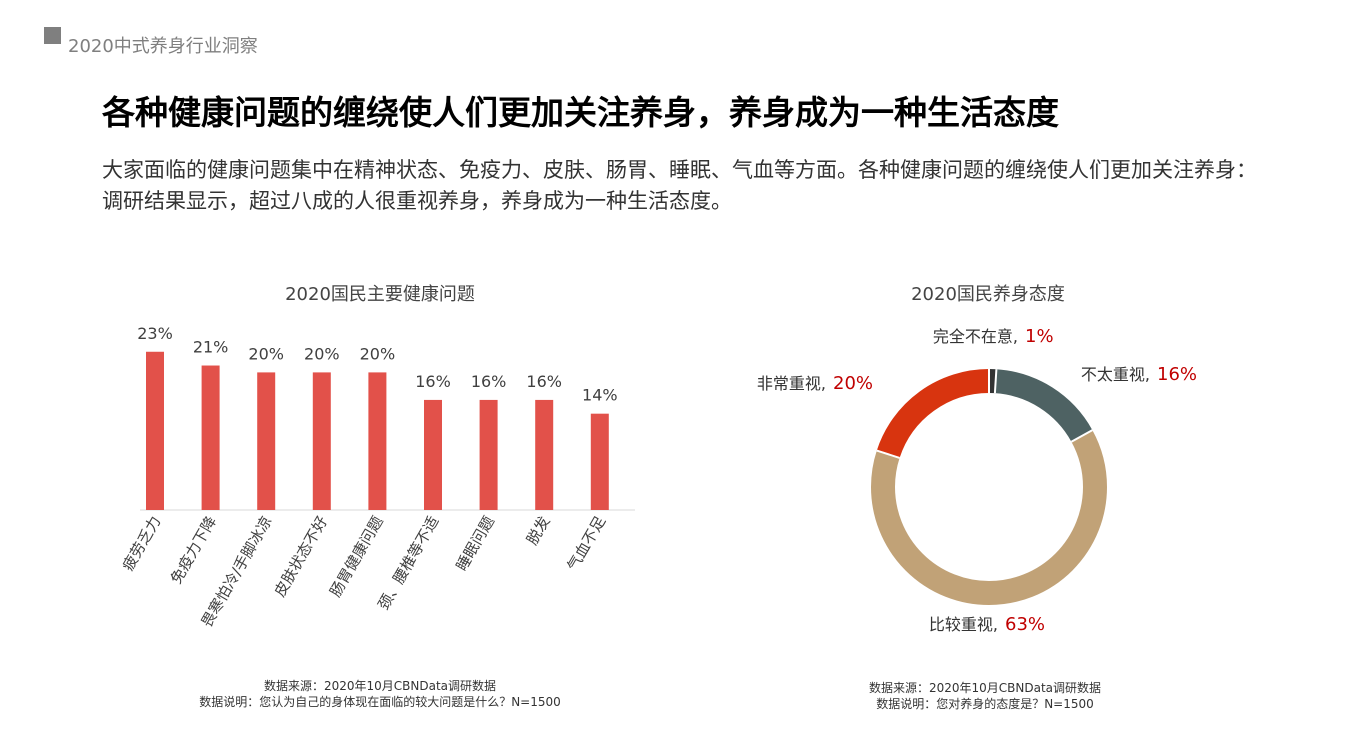 This screenshot has width=1361, height=755. Describe the element at coordinates (985, 688) in the screenshot. I see `source-right-line1: 数据来源：2020年10月CBNData调研数据` at that location.